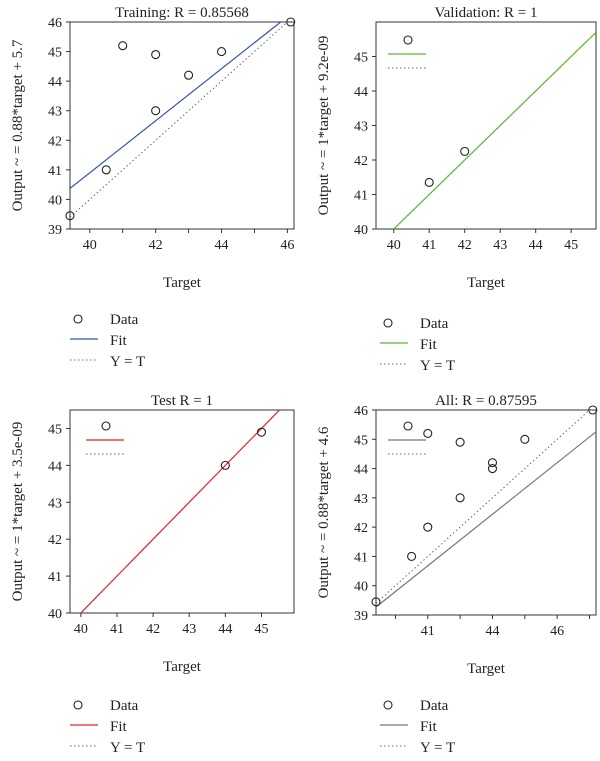 This screenshot has width=600, height=761. Describe the element at coordinates (182, 401) in the screenshot. I see `chart-title: Test R = 1` at that location.